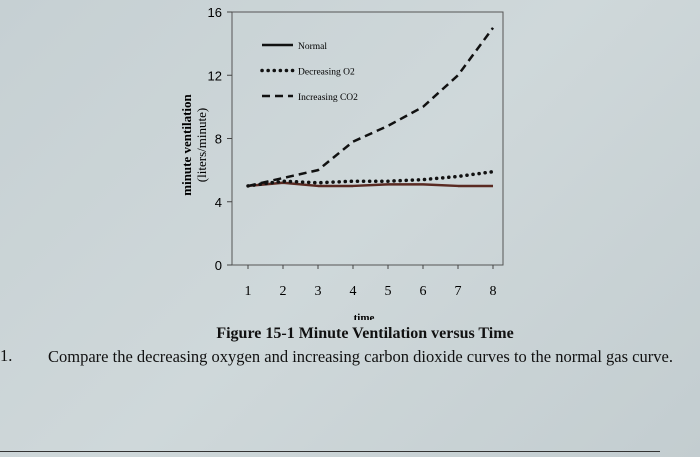 This screenshot has height=457, width=700. I want to click on y-tick-label: 0, so click(218, 265).